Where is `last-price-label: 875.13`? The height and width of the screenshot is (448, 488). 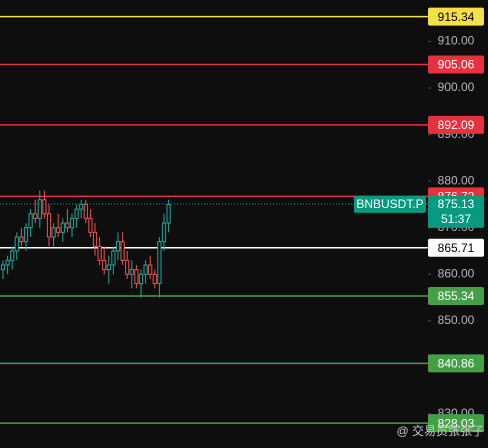
last-price-label: 875.13 is located at coordinates (456, 204).